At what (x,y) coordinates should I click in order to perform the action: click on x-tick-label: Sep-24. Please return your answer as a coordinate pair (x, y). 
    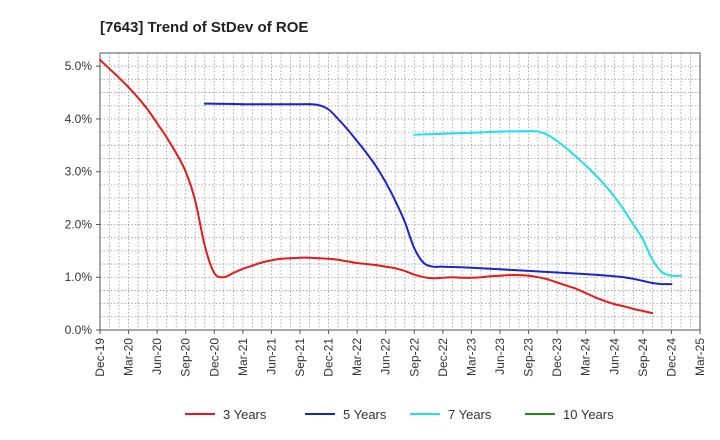
    Looking at the image, I should click on (643, 357).